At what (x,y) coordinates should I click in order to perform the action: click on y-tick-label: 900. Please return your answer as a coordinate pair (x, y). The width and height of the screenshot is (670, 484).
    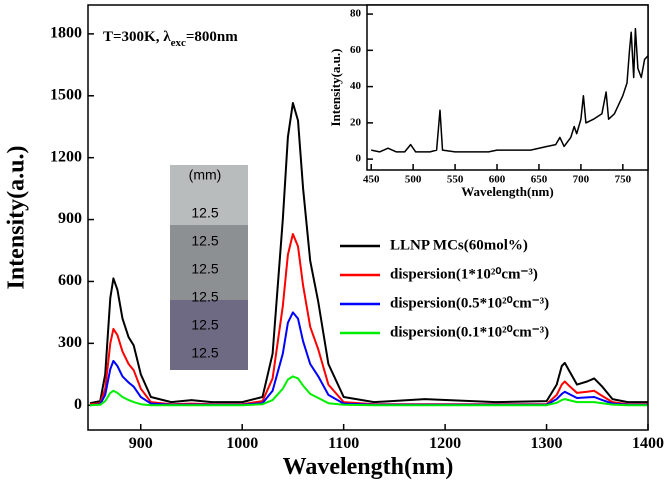
    Looking at the image, I should click on (70, 218).